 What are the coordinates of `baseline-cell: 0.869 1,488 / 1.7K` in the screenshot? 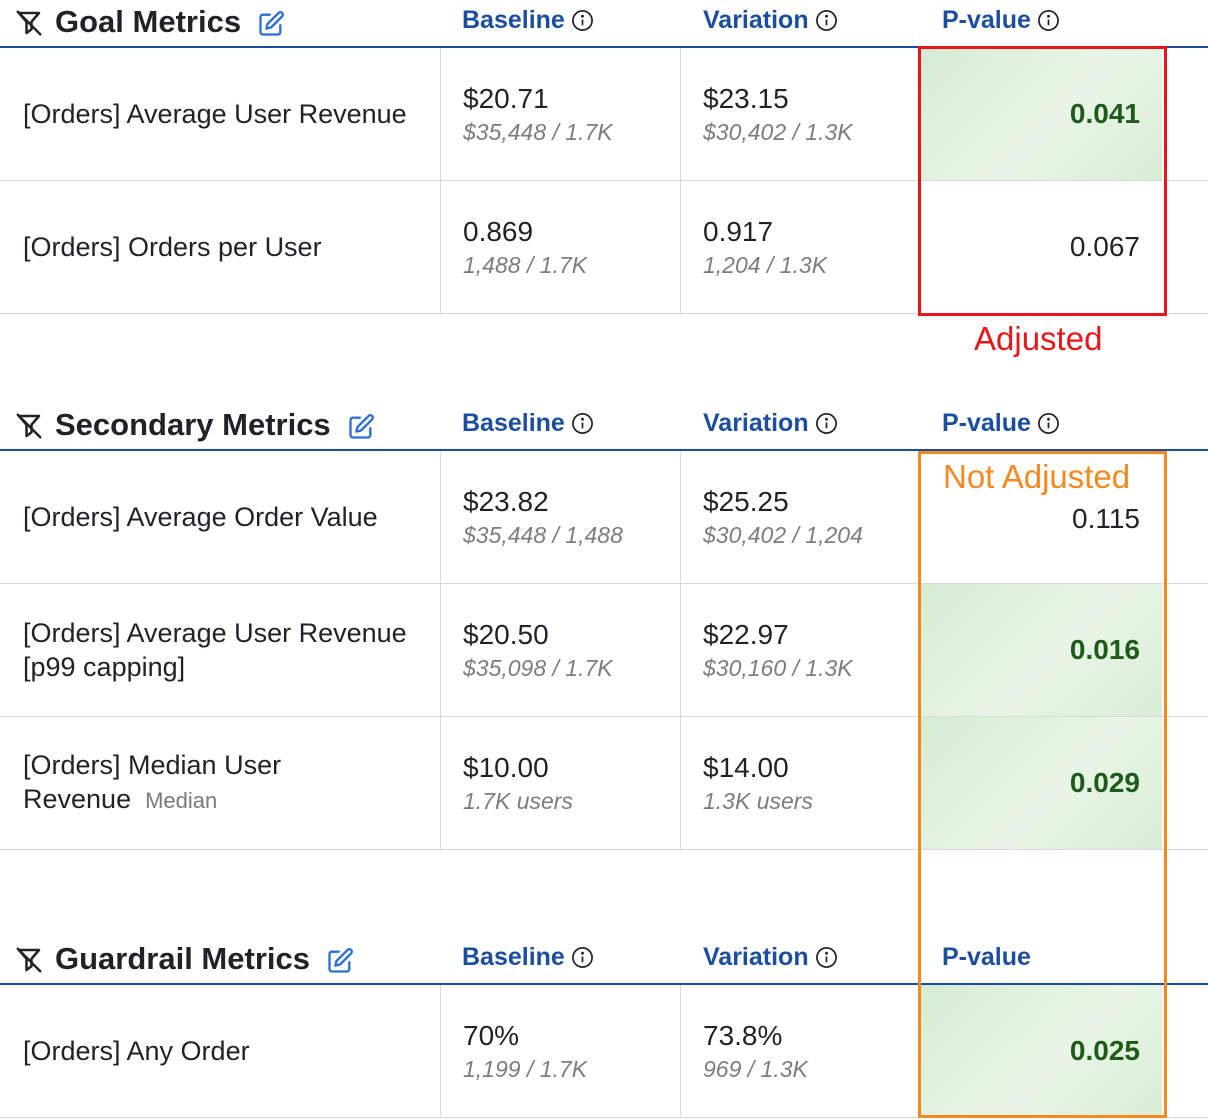 It's located at (525, 247).